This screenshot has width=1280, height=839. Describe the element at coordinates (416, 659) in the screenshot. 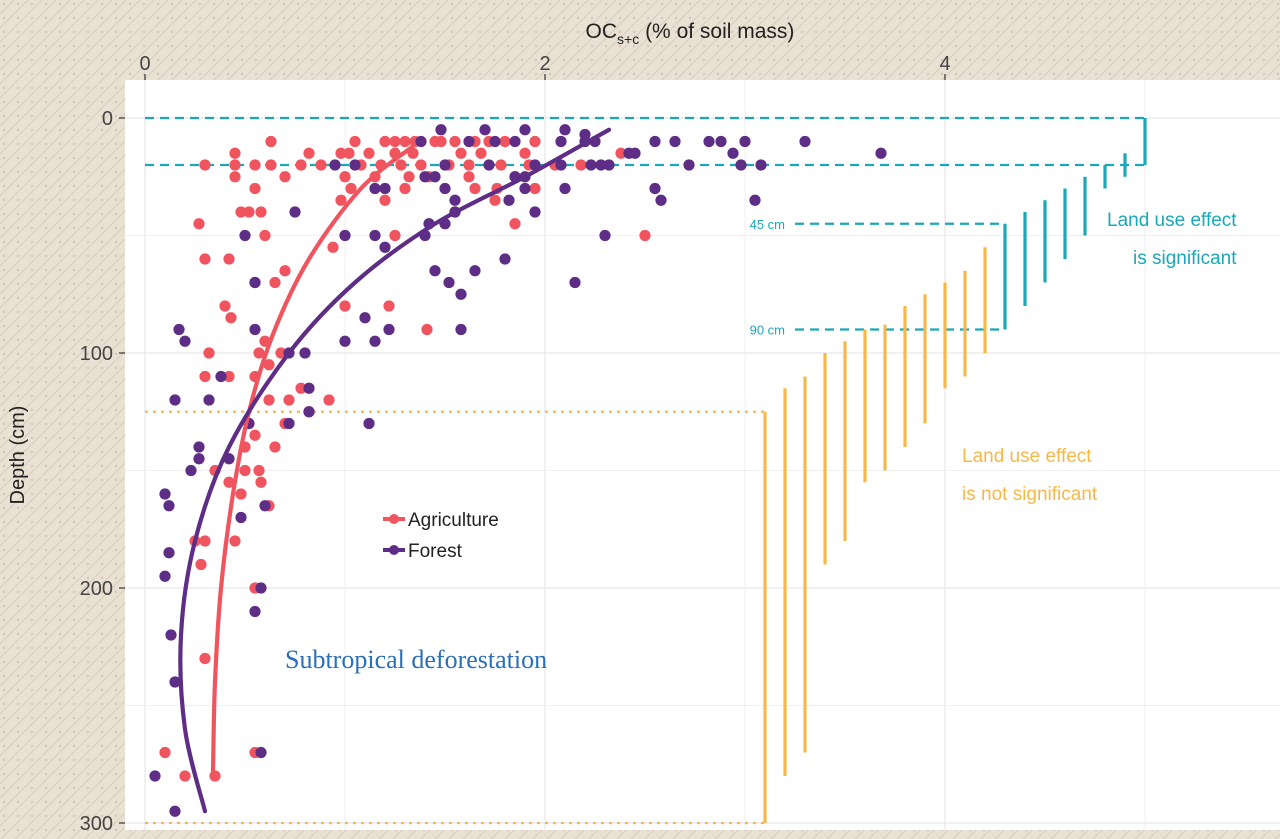

I see `annotation-subtropical-deforestation: Subtropical deforestation` at that location.